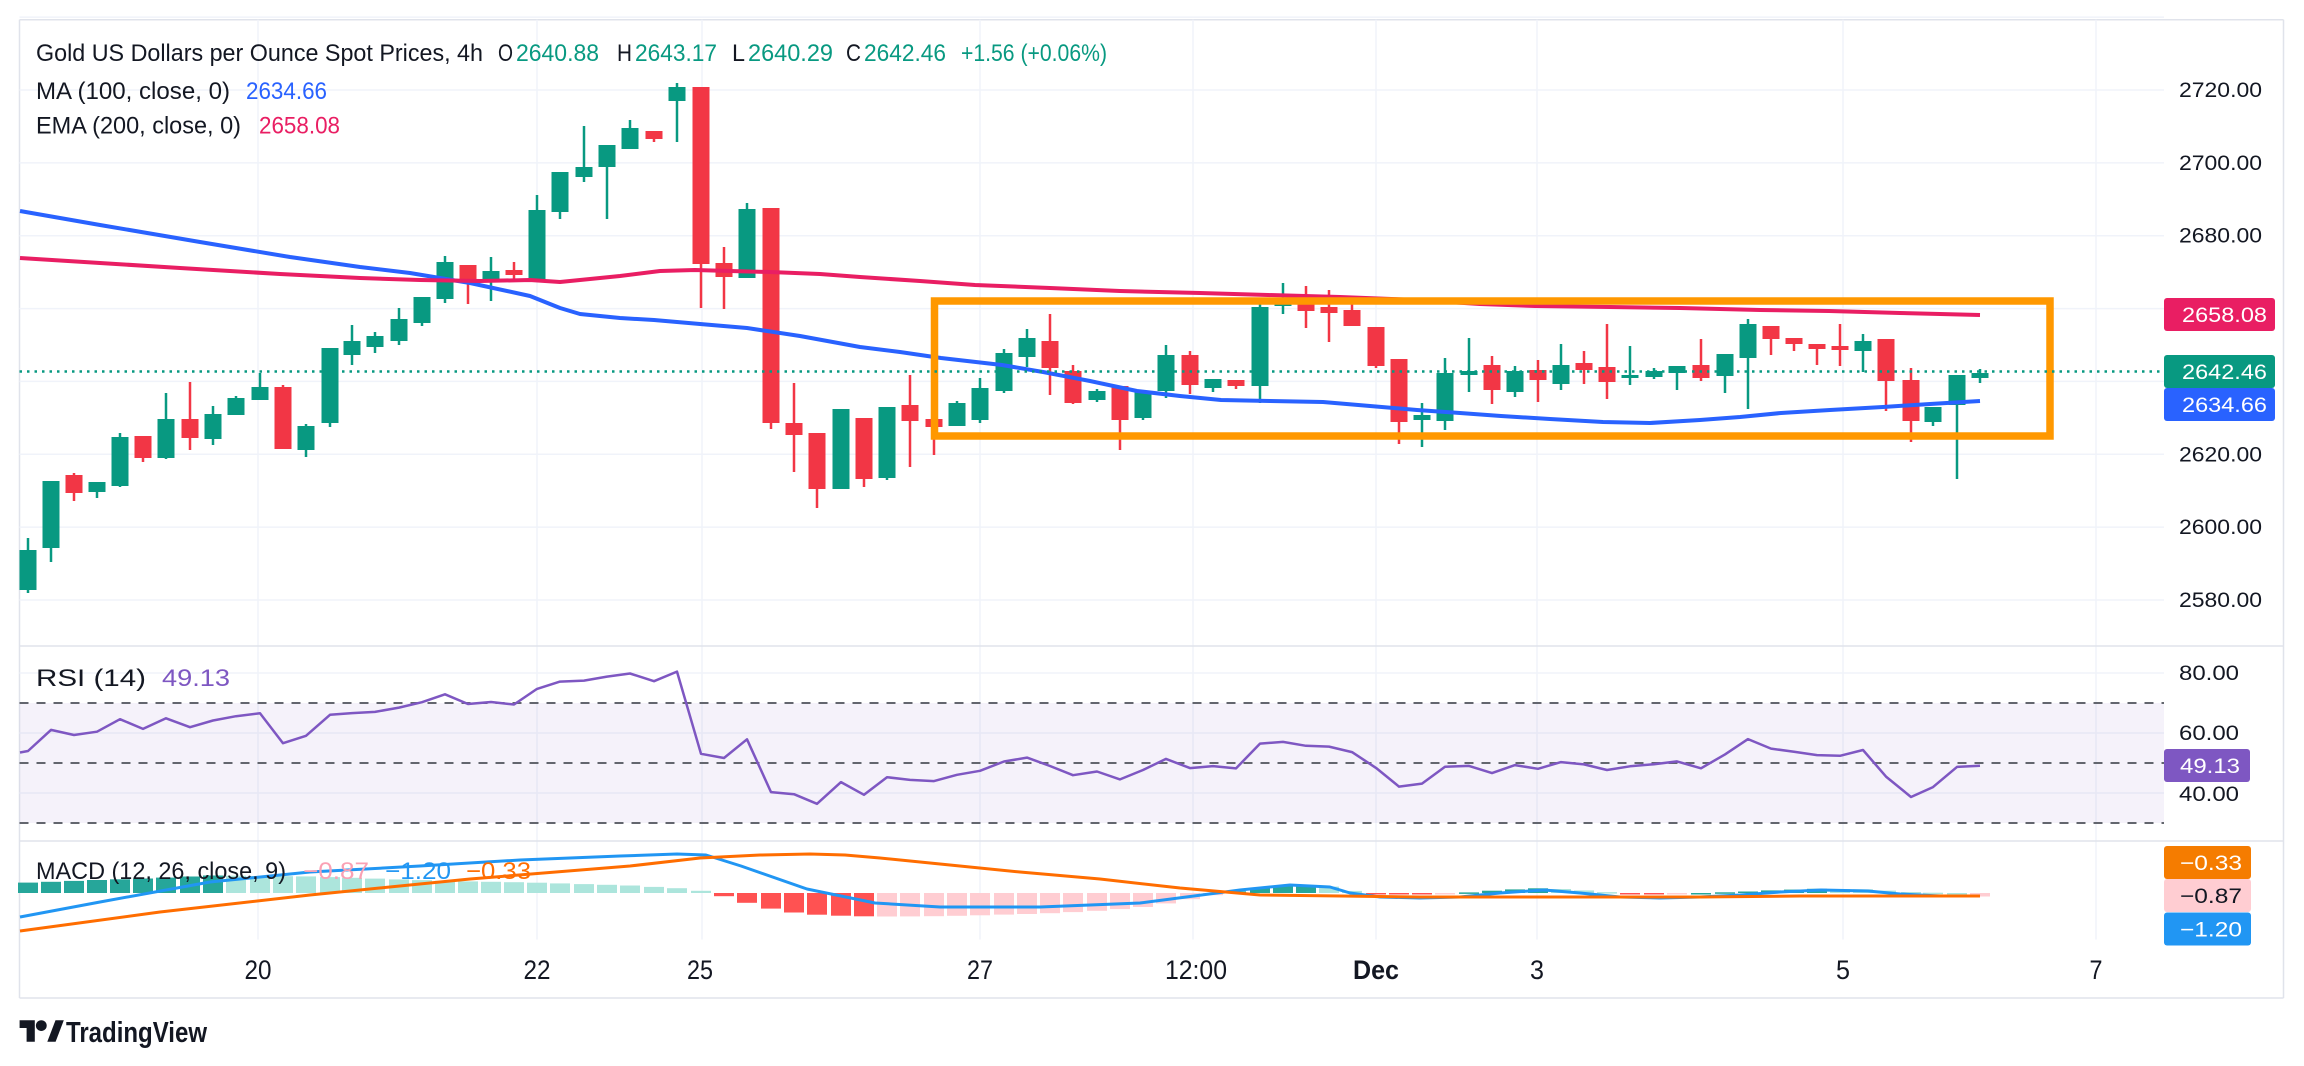  What do you see at coordinates (738, 53) in the screenshot?
I see `svg-text: L` at bounding box center [738, 53].